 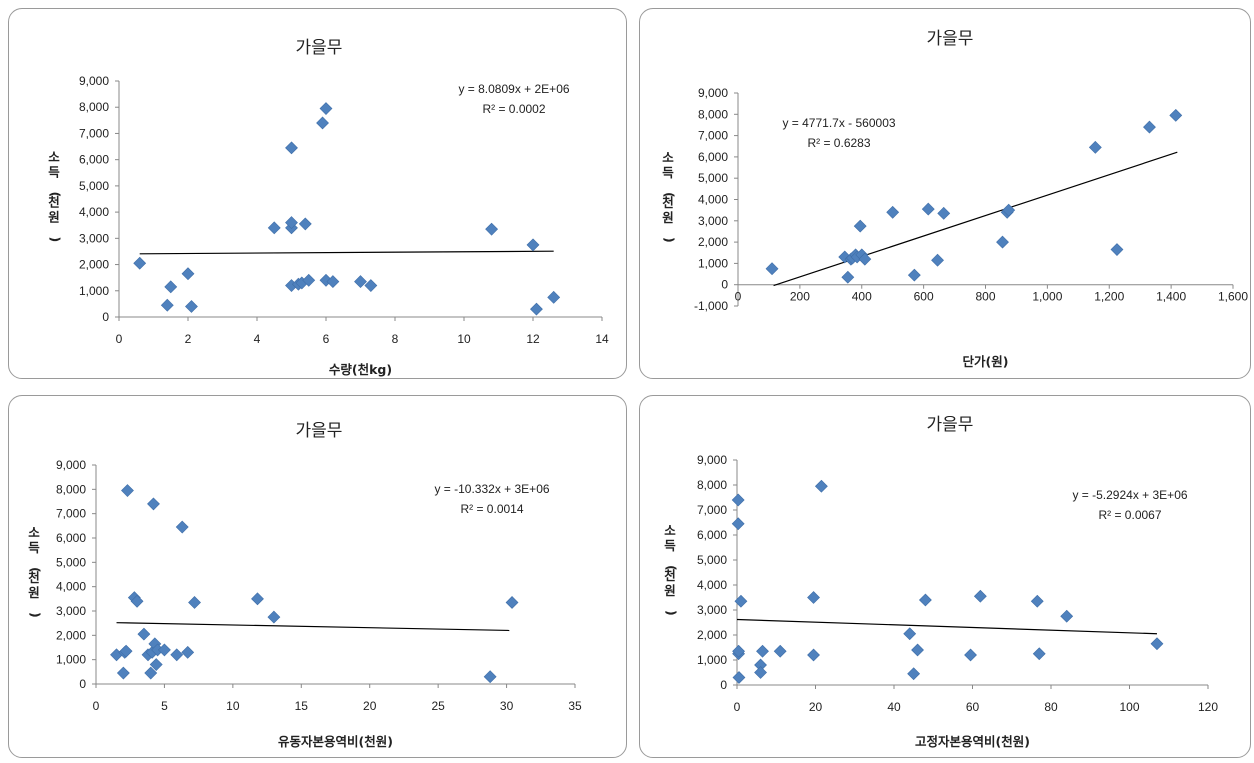 What do you see at coordinates (1051, 707) in the screenshot?
I see `x-tick-label: 80` at bounding box center [1051, 707].